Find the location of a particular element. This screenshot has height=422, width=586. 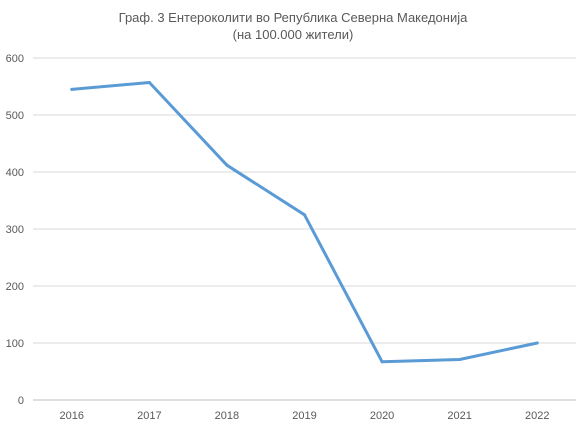

x-tick-label: 2017 is located at coordinates (149, 416).